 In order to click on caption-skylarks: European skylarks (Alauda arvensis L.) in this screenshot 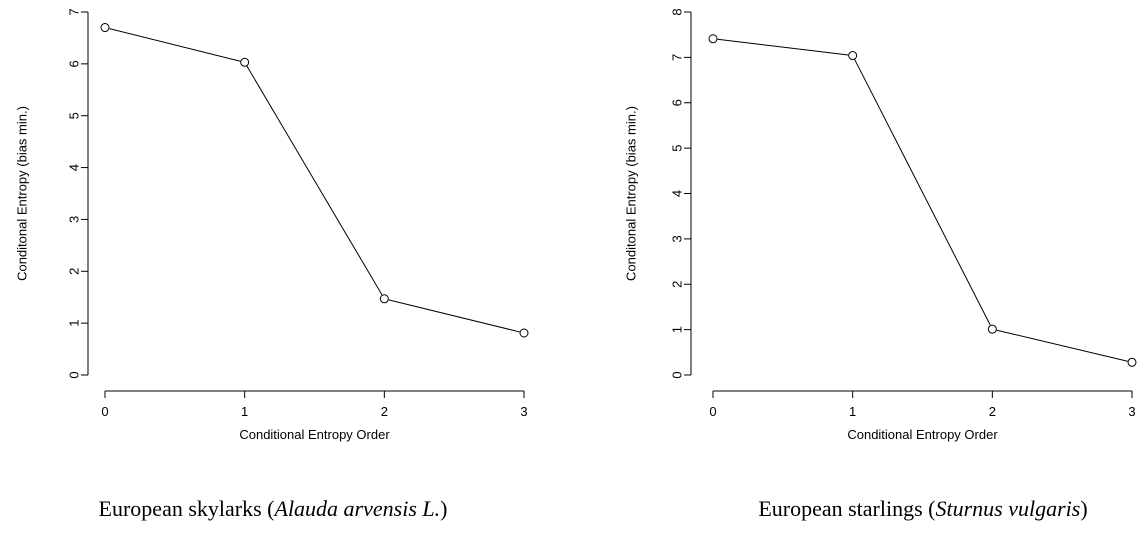, I will do `click(273, 509)`.